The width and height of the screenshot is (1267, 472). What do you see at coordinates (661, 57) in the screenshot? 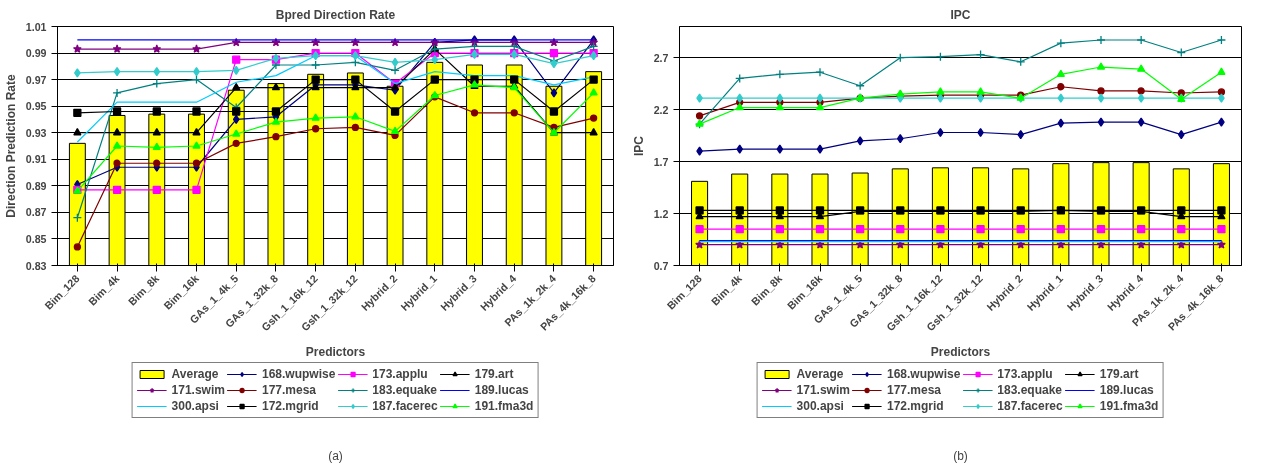
I see `y-tick-label: 2.7` at bounding box center [661, 57].